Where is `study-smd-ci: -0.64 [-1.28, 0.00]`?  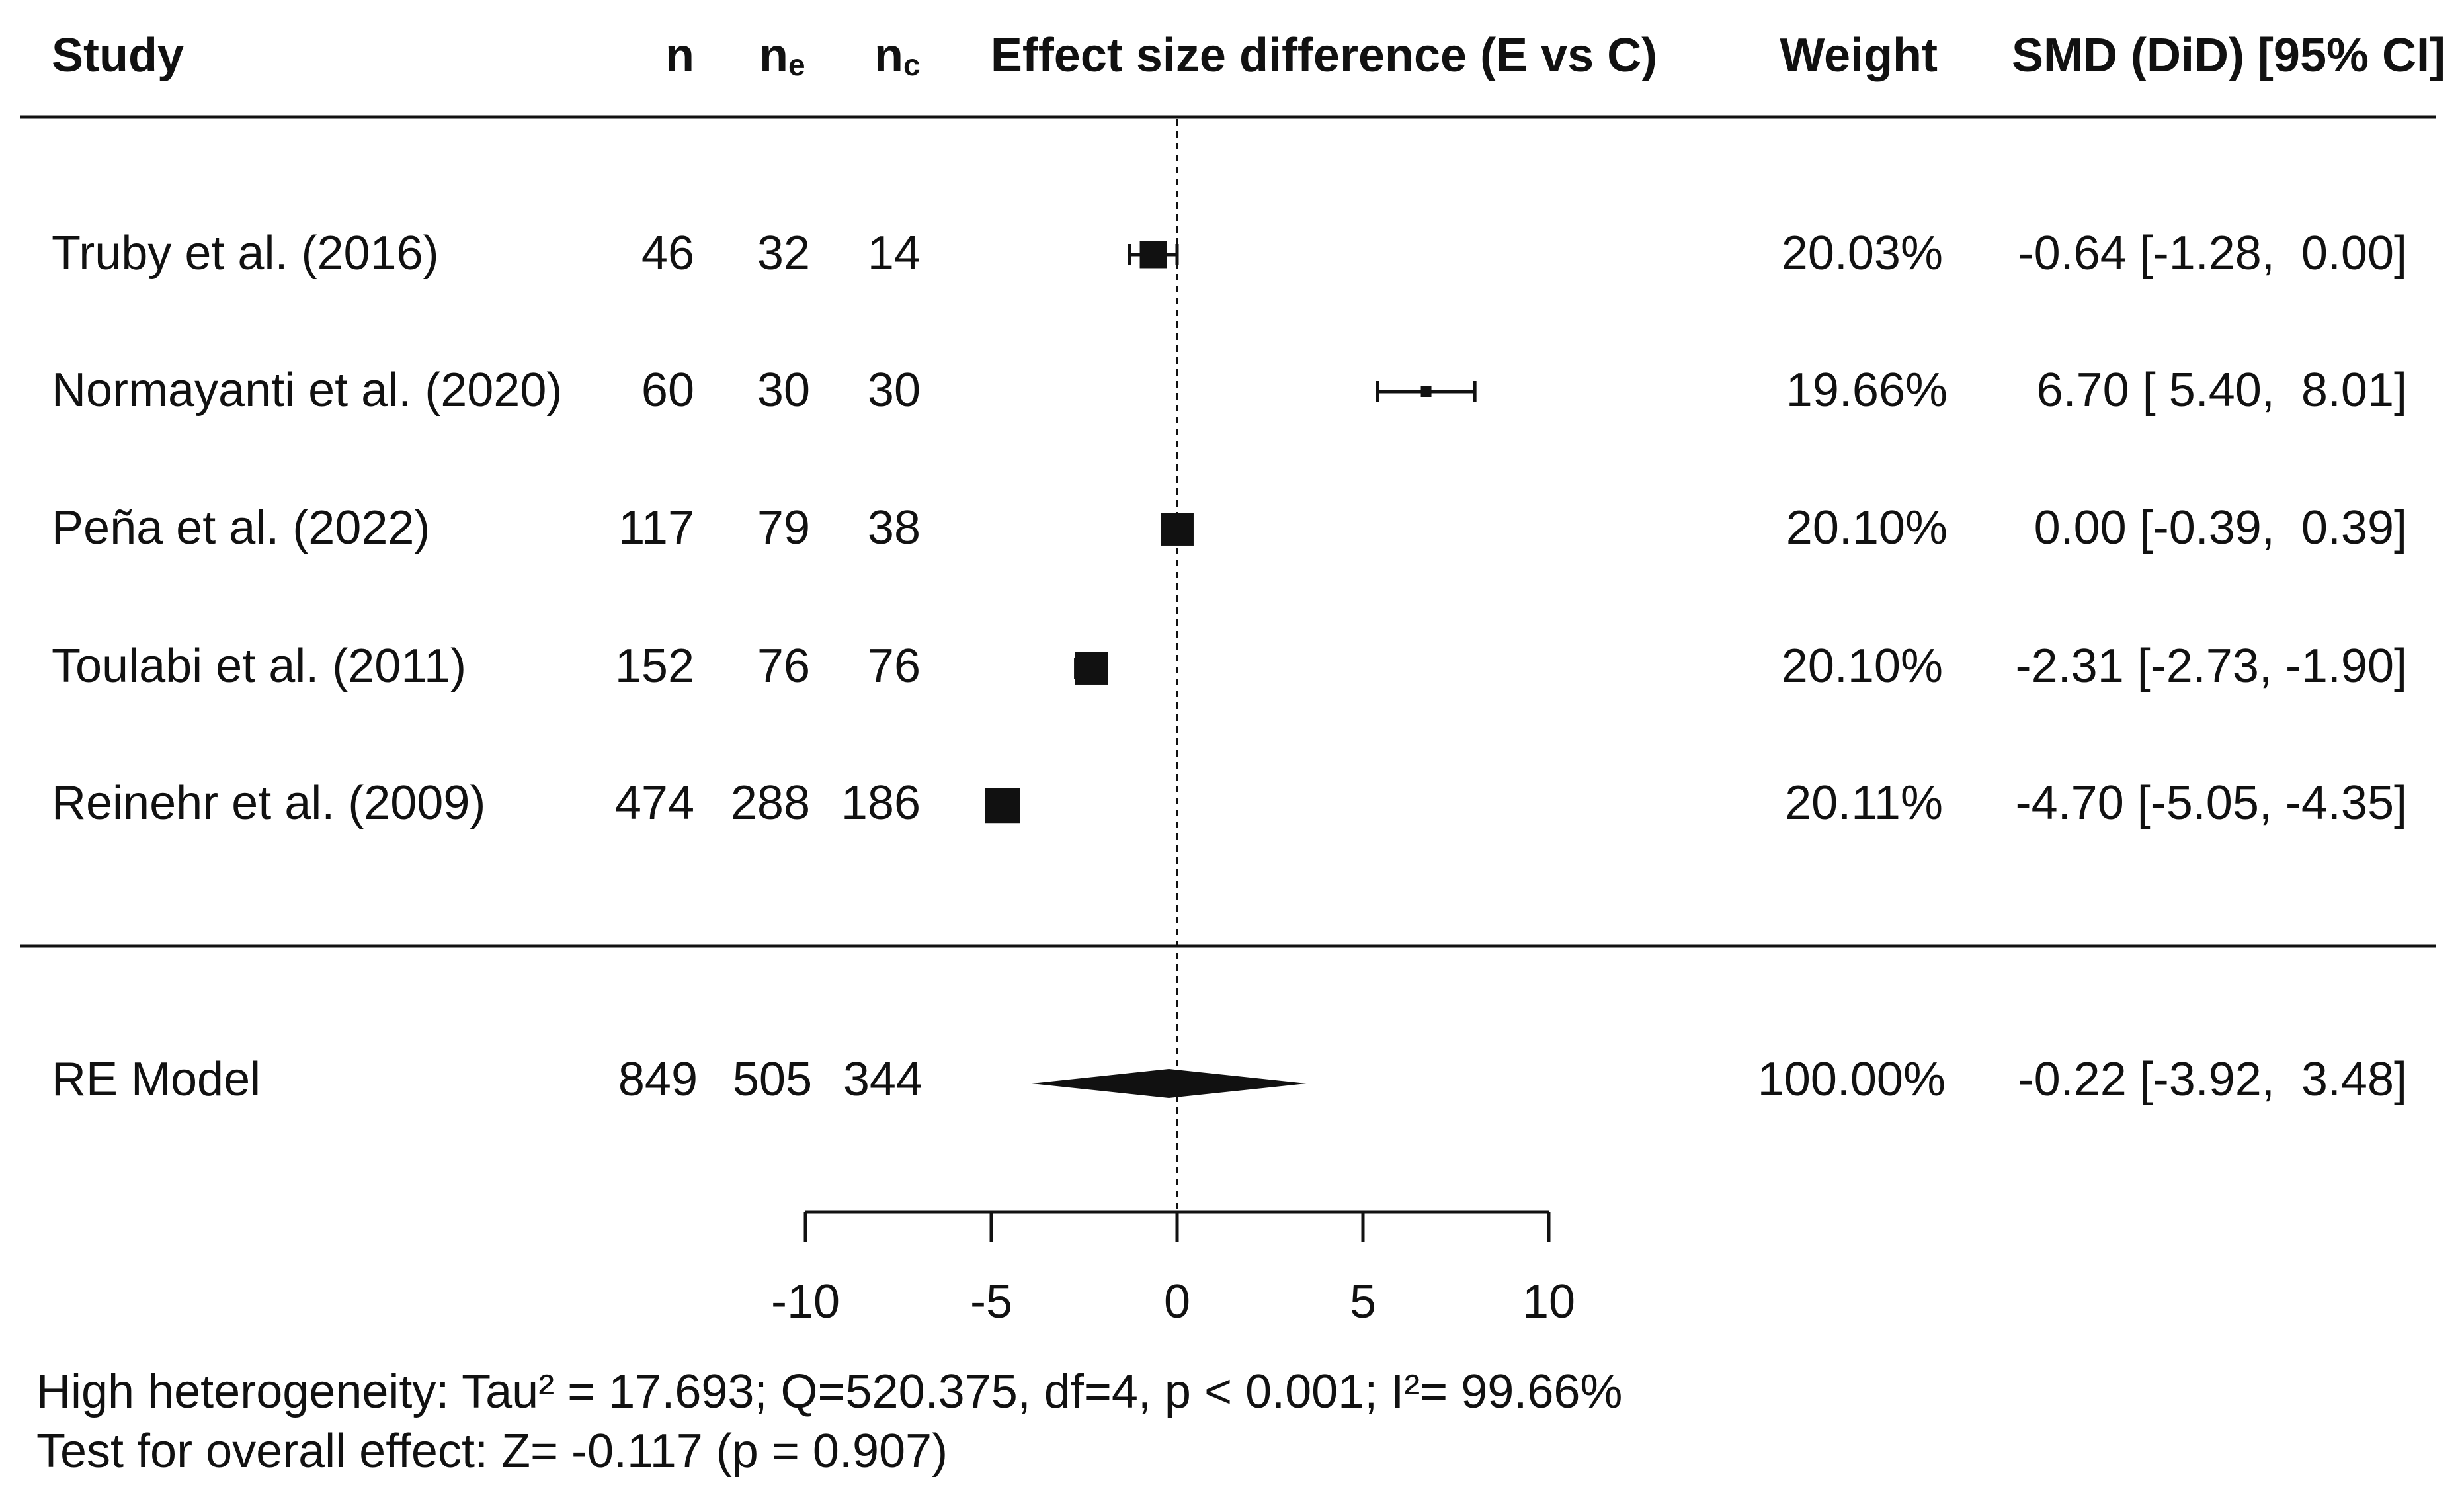 study-smd-ci: -0.64 [-1.28, 0.00] is located at coordinates (2212, 254).